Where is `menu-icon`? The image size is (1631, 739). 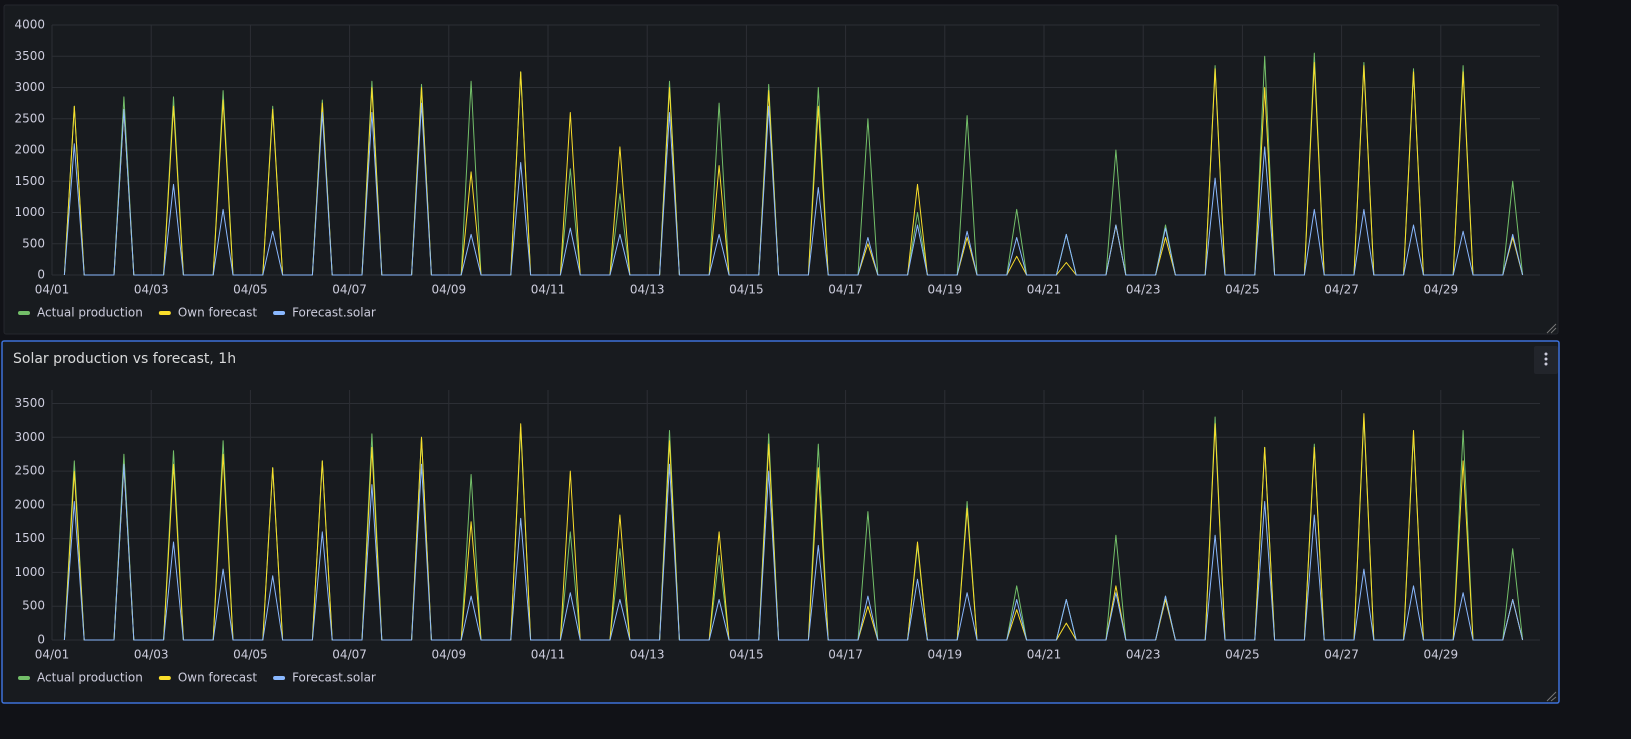
menu-icon is located at coordinates (1546, 359).